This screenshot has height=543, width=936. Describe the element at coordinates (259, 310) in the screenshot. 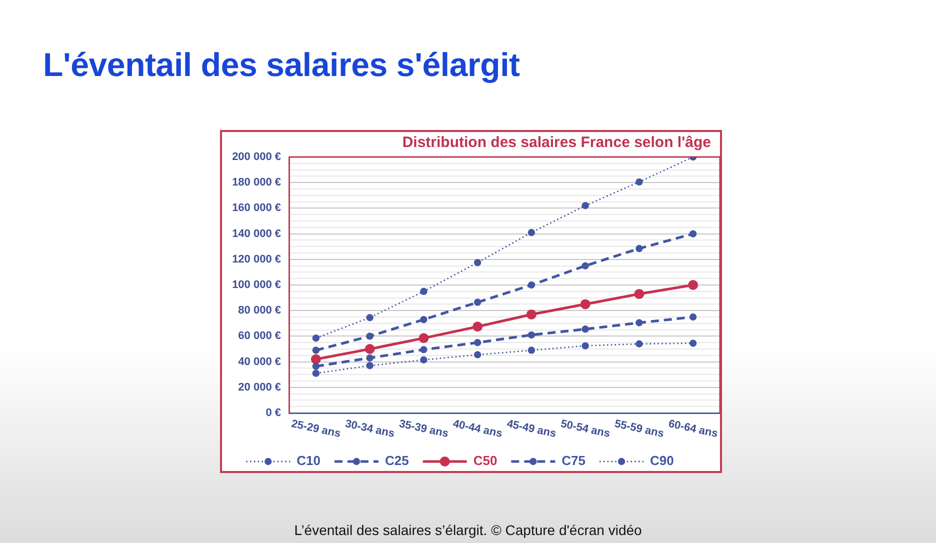

I see `y-tick-label: 80 000 €` at that location.